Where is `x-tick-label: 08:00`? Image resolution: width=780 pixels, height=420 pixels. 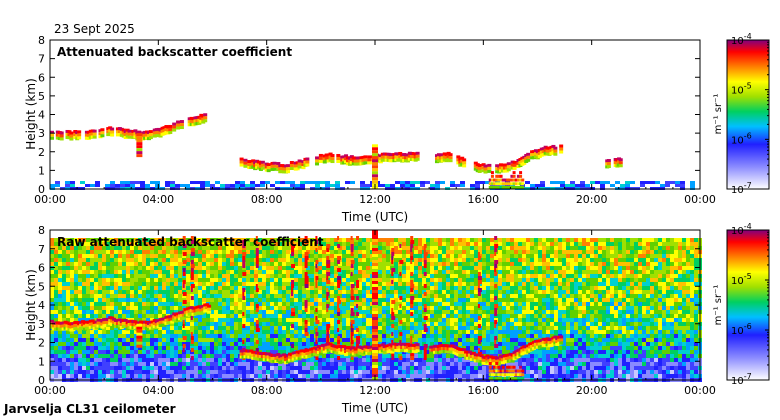
x-tick-label: 08:00 is located at coordinates (267, 199).